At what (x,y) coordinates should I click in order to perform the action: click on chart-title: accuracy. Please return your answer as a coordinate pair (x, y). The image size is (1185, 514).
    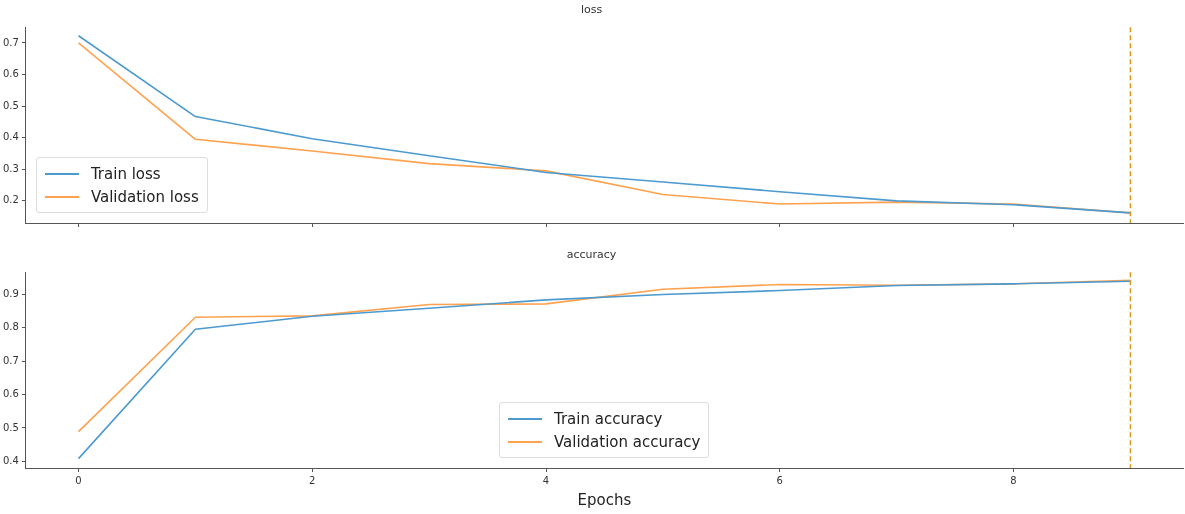
    Looking at the image, I should click on (591, 255).